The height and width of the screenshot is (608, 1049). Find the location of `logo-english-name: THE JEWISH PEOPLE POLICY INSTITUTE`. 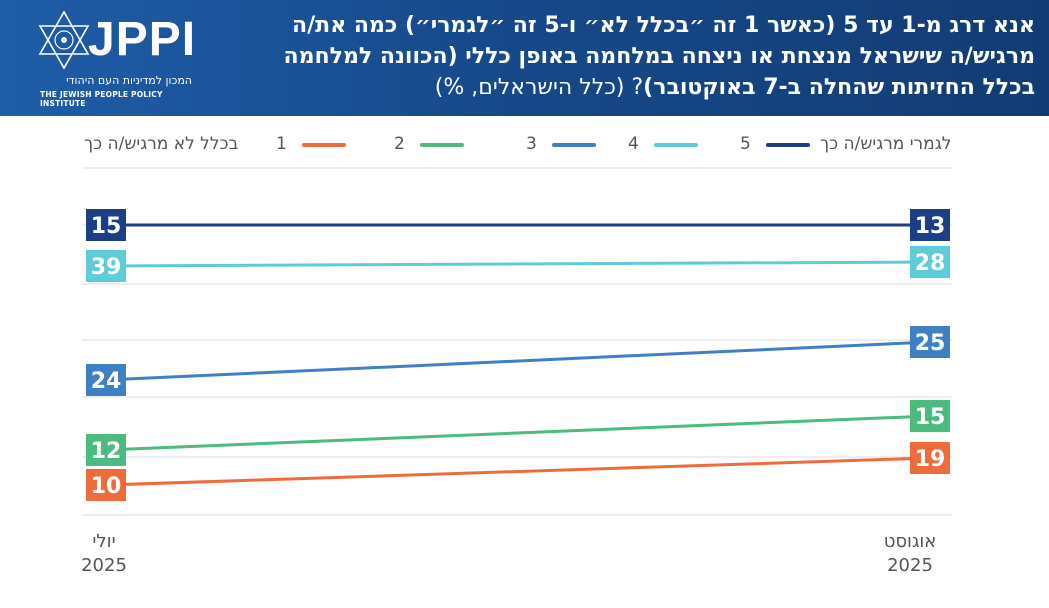

logo-english-name: THE JEWISH PEOPLE POLICY INSTITUTE is located at coordinates (101, 99).